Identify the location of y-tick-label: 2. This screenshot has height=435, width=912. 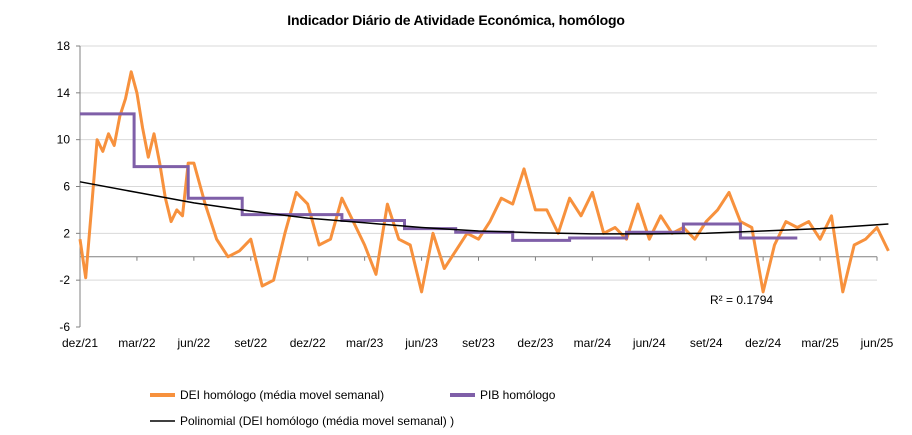
(66, 233).